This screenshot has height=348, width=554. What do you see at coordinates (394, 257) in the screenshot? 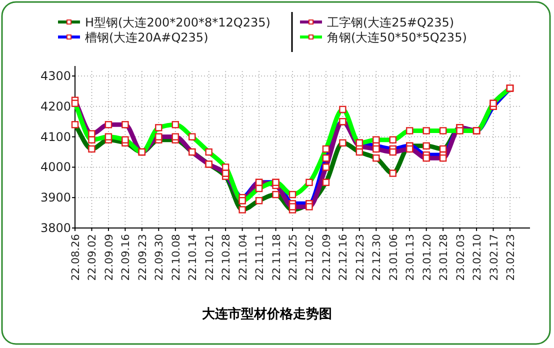
I see `x-tick-label: 23.01.06` at bounding box center [394, 257].